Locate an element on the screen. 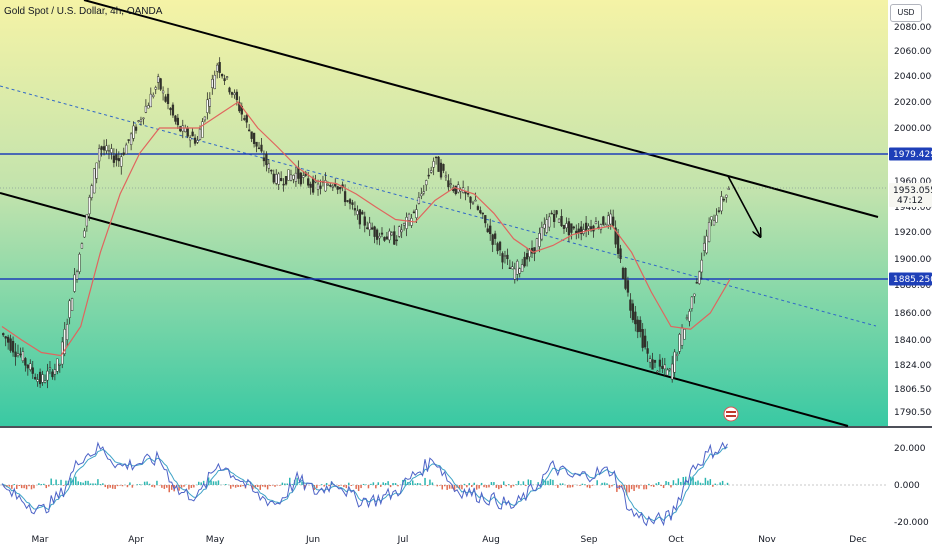 This screenshot has height=550, width=932. osc-slow-line is located at coordinates (364, 484).